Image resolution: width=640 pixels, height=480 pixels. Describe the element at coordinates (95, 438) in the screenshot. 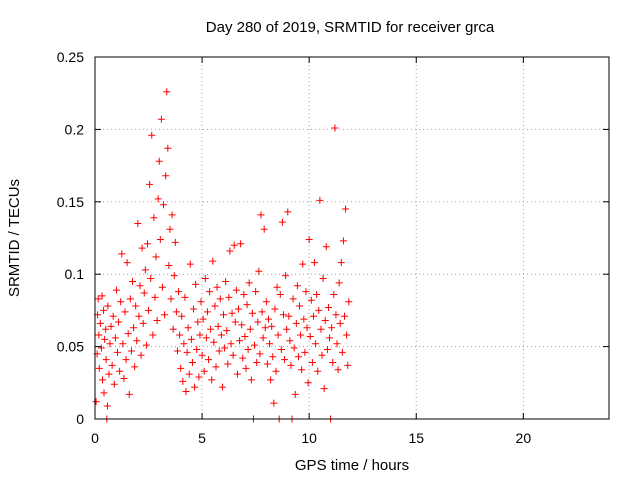

I see `x-tick-label: 0` at that location.